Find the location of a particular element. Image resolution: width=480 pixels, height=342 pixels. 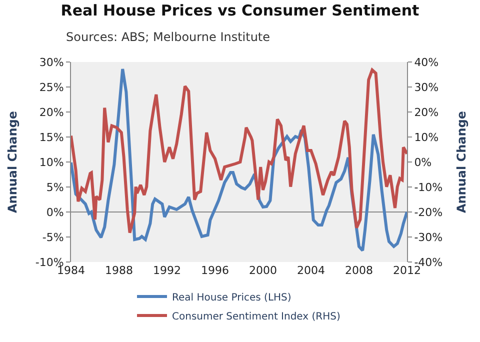

x-tick-label: 1992 is located at coordinates (167, 270).